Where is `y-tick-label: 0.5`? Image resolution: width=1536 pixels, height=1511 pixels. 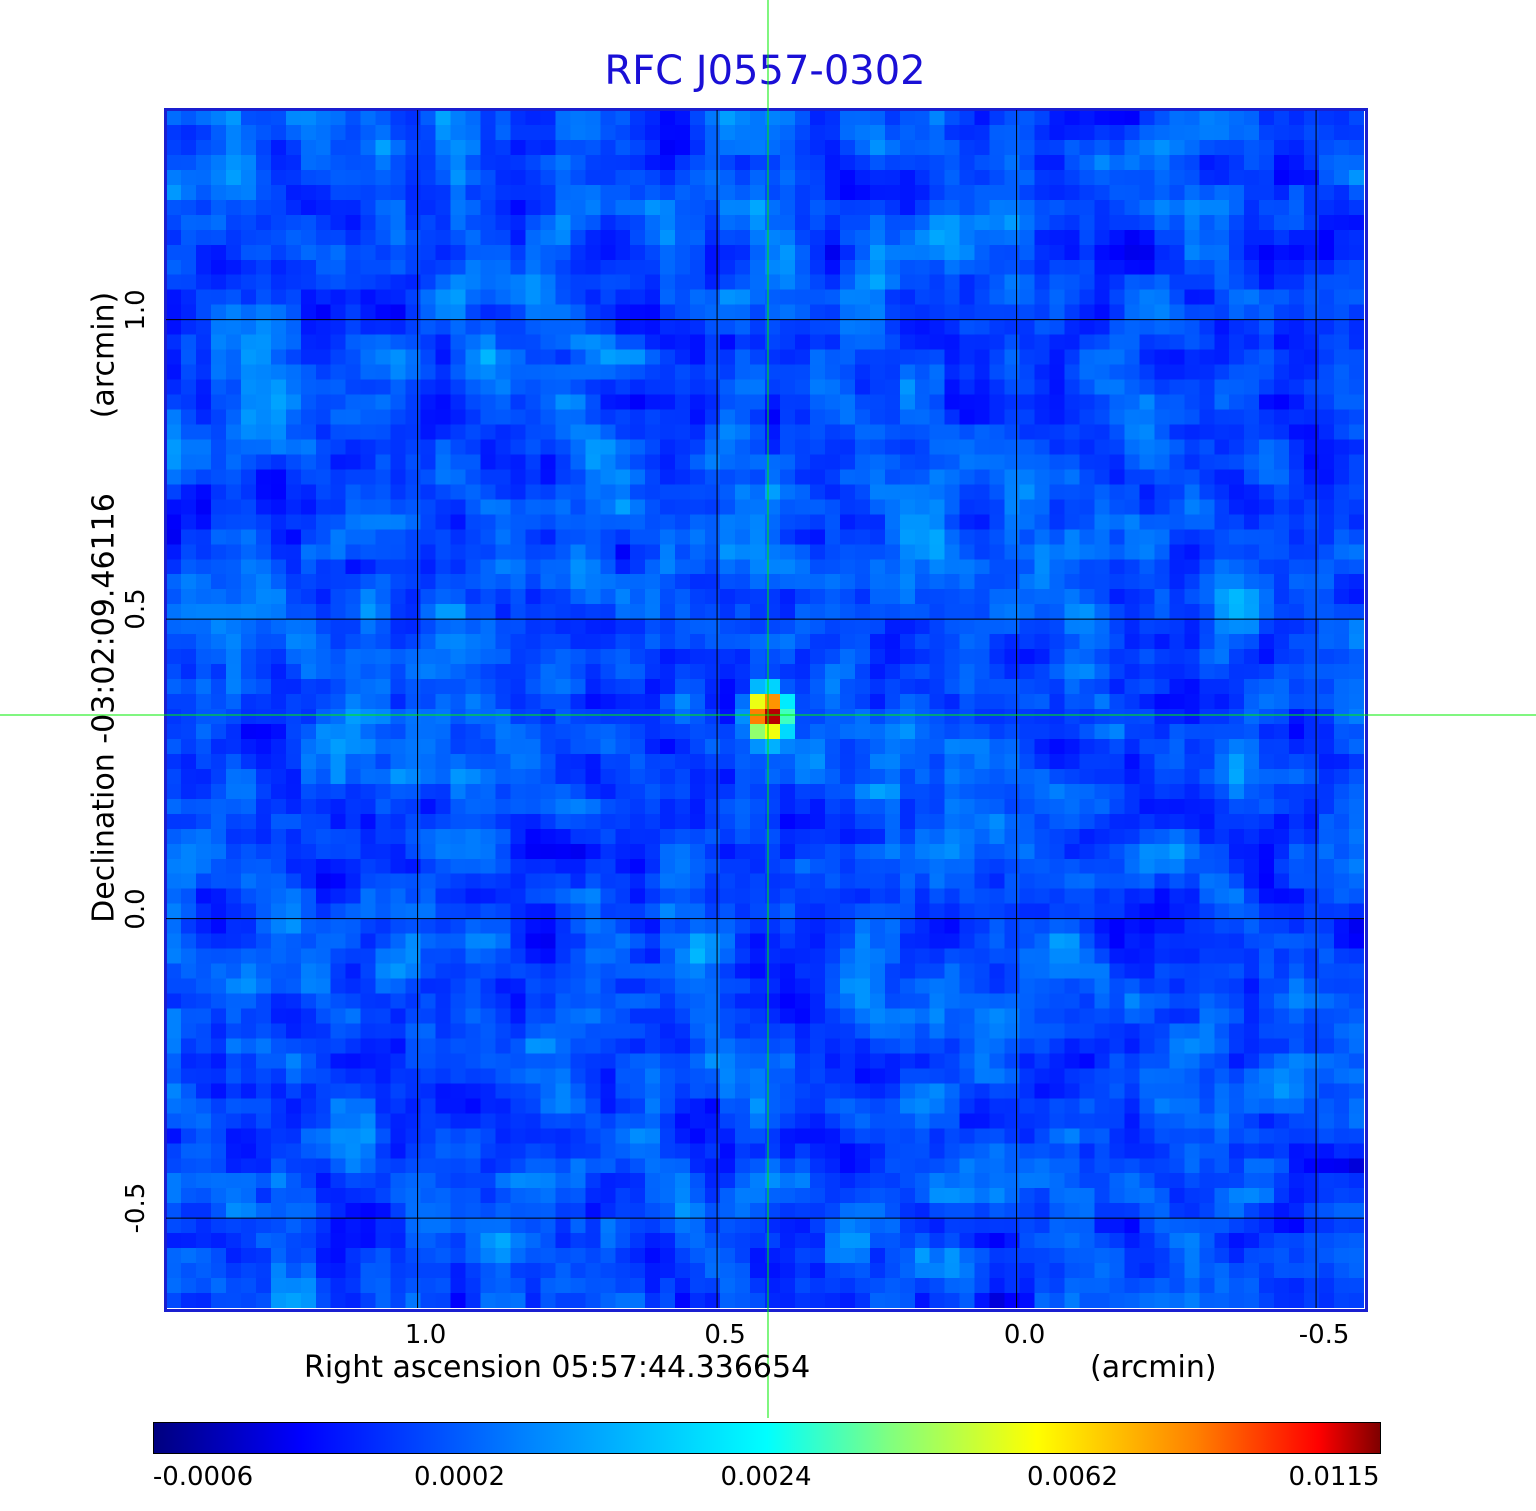 y-tick-label: 0.5 is located at coordinates (136, 609).